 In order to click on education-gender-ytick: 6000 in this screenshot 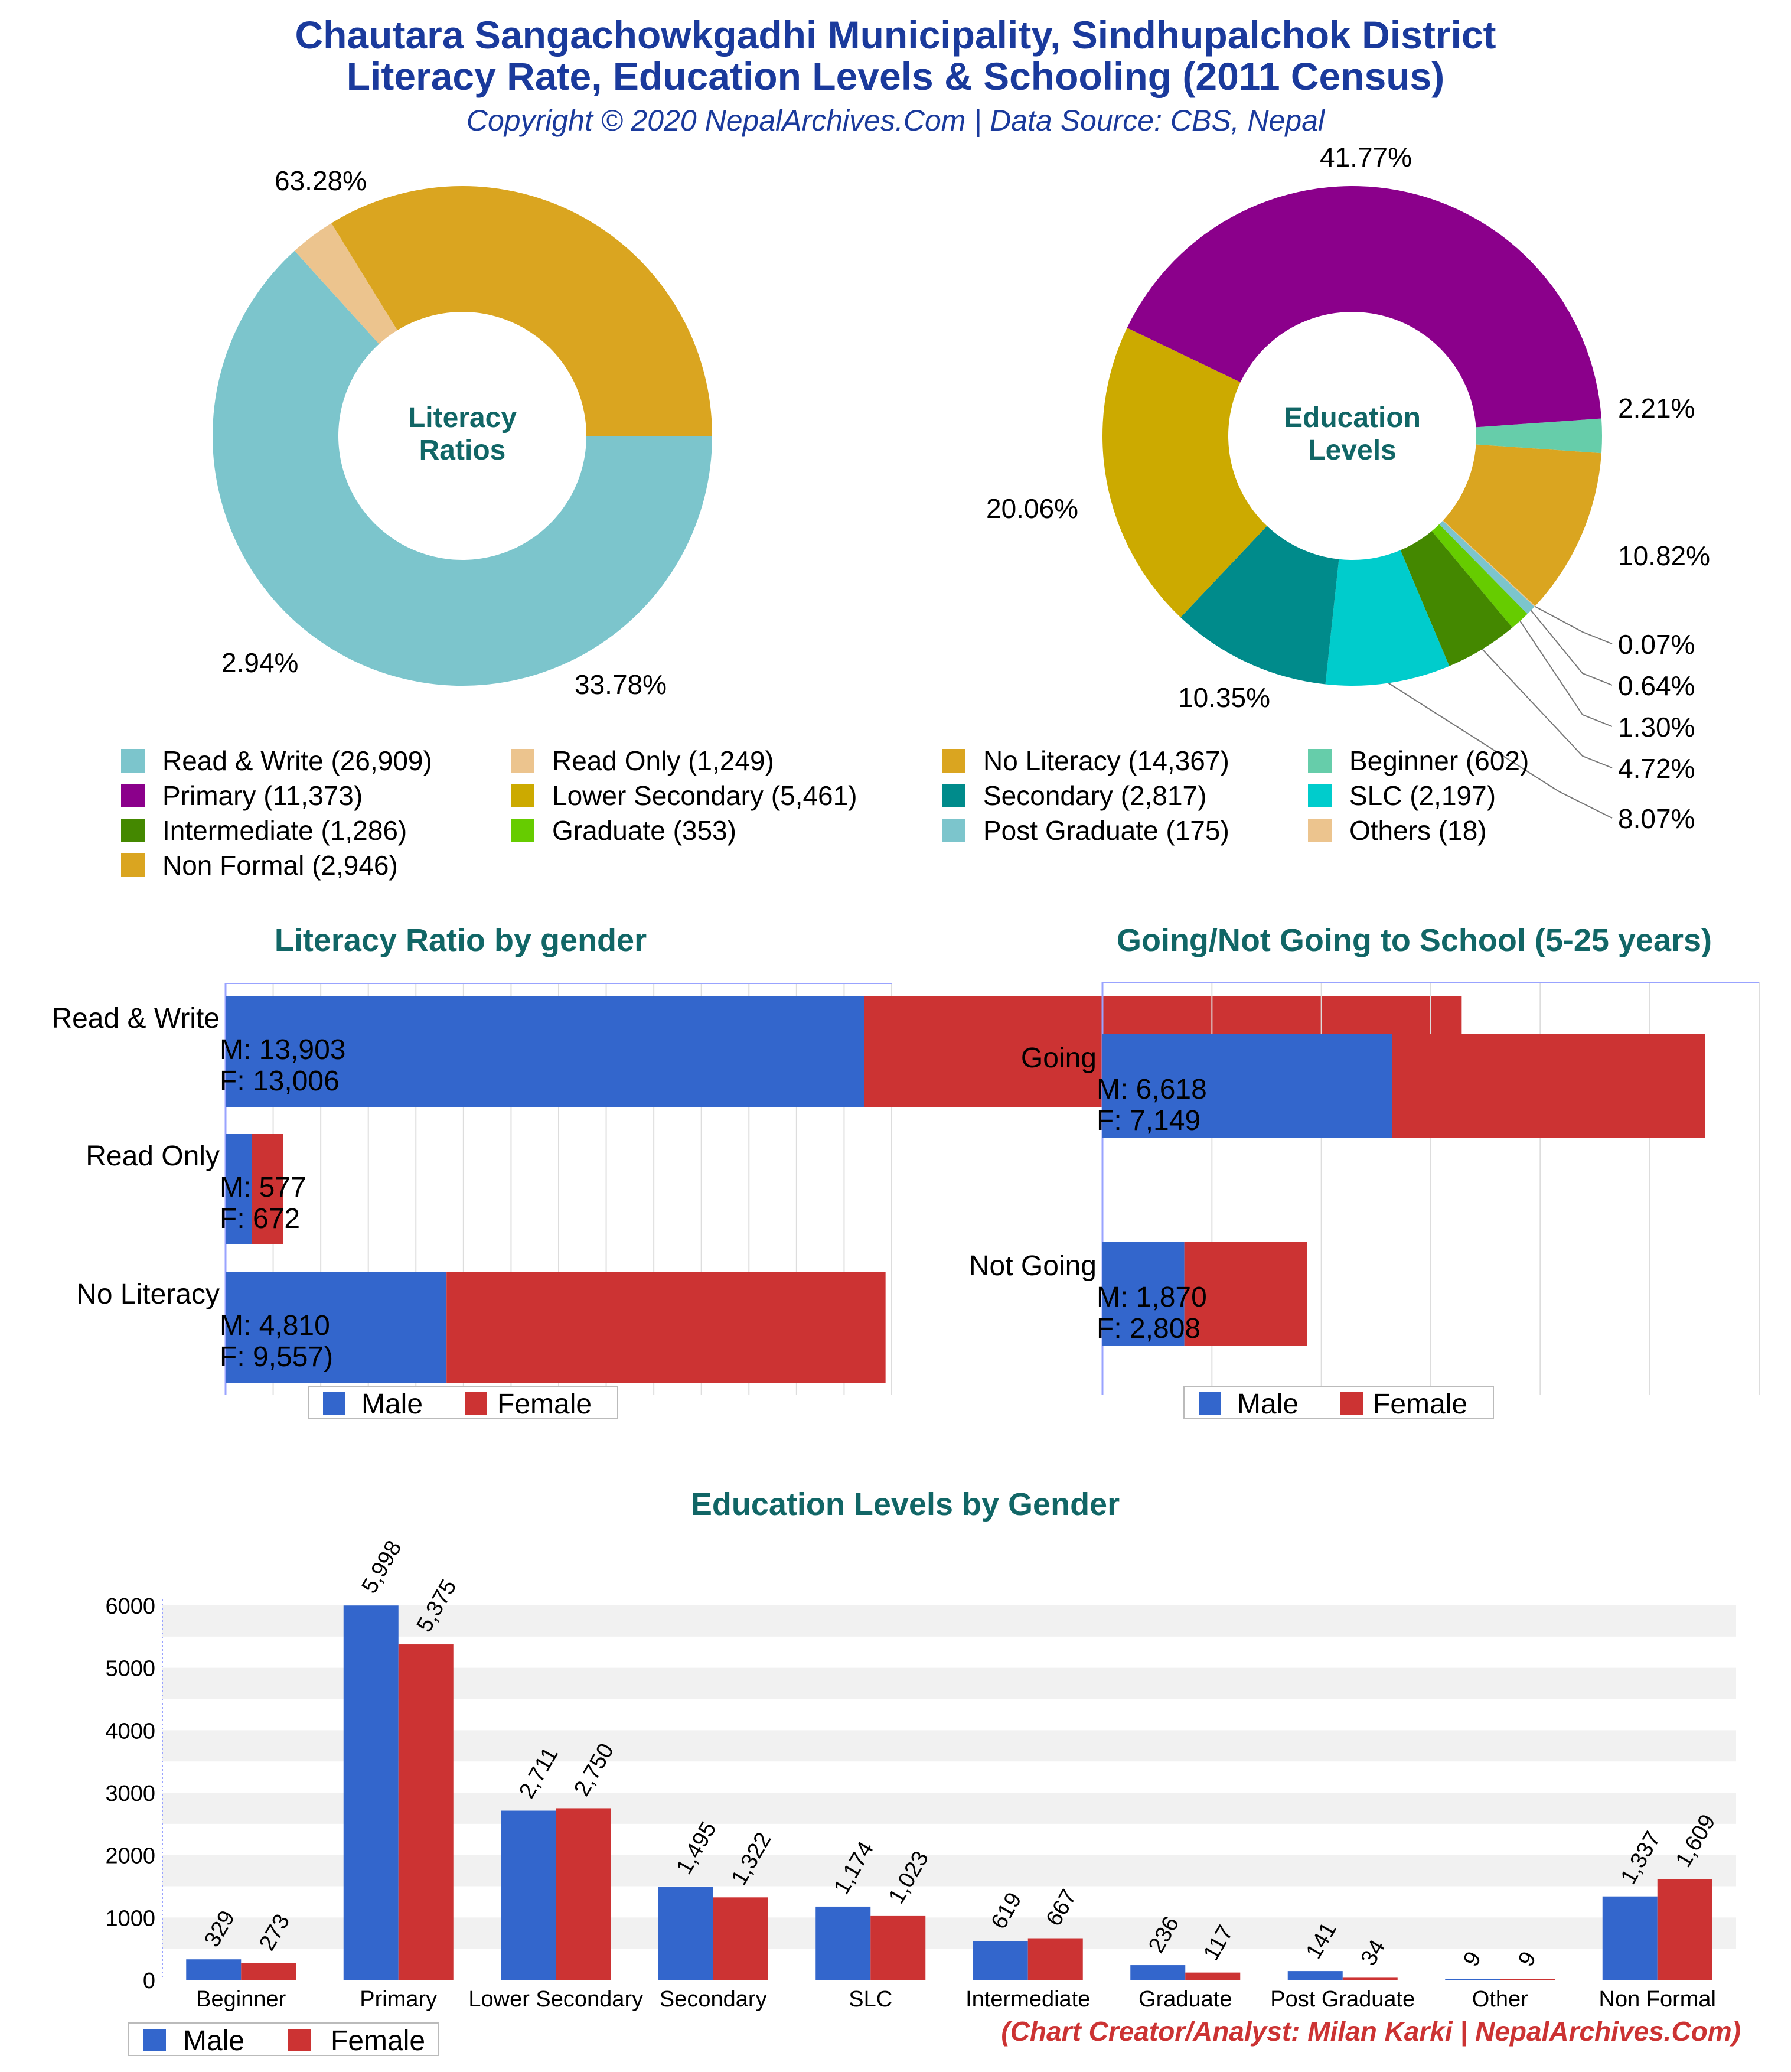, I will do `click(130, 1606)`.